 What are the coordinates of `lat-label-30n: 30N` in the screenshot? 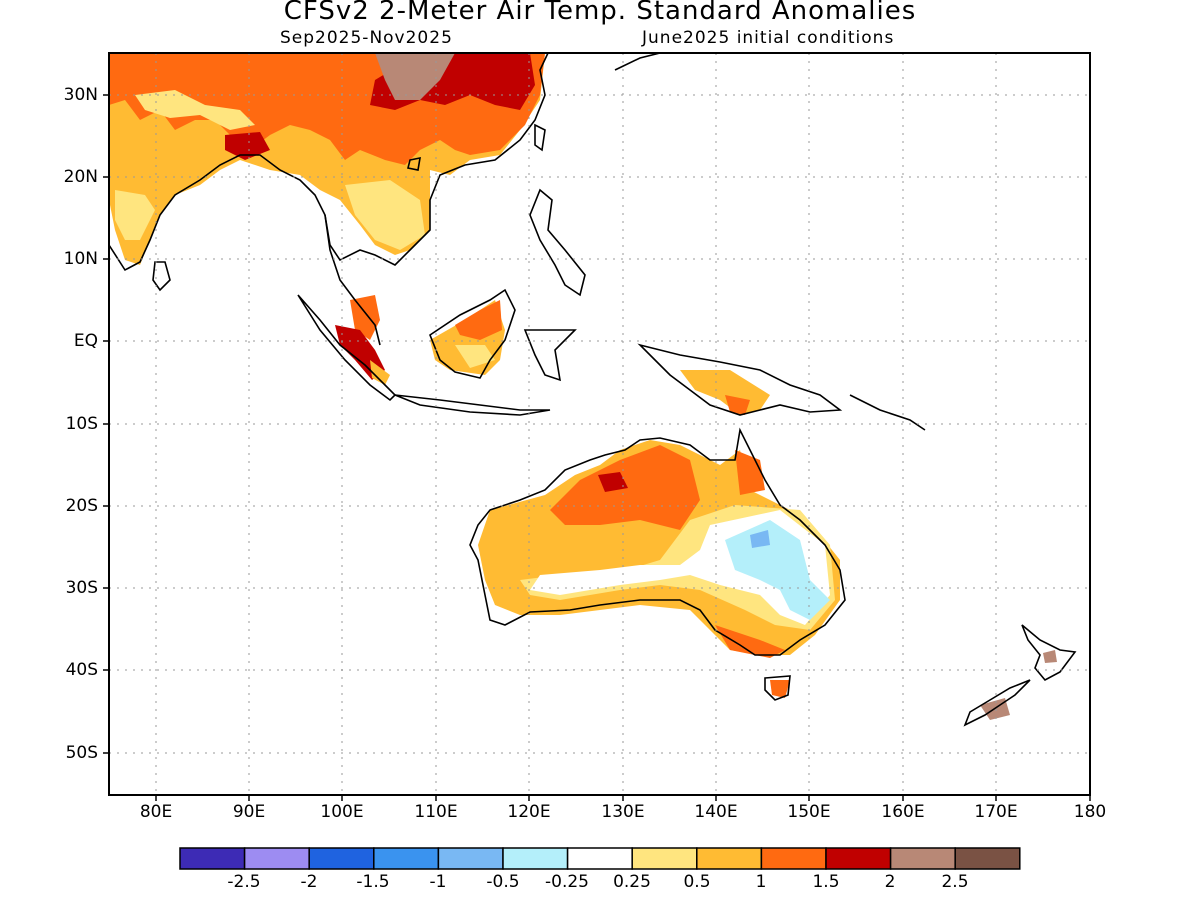 It's located at (80, 95).